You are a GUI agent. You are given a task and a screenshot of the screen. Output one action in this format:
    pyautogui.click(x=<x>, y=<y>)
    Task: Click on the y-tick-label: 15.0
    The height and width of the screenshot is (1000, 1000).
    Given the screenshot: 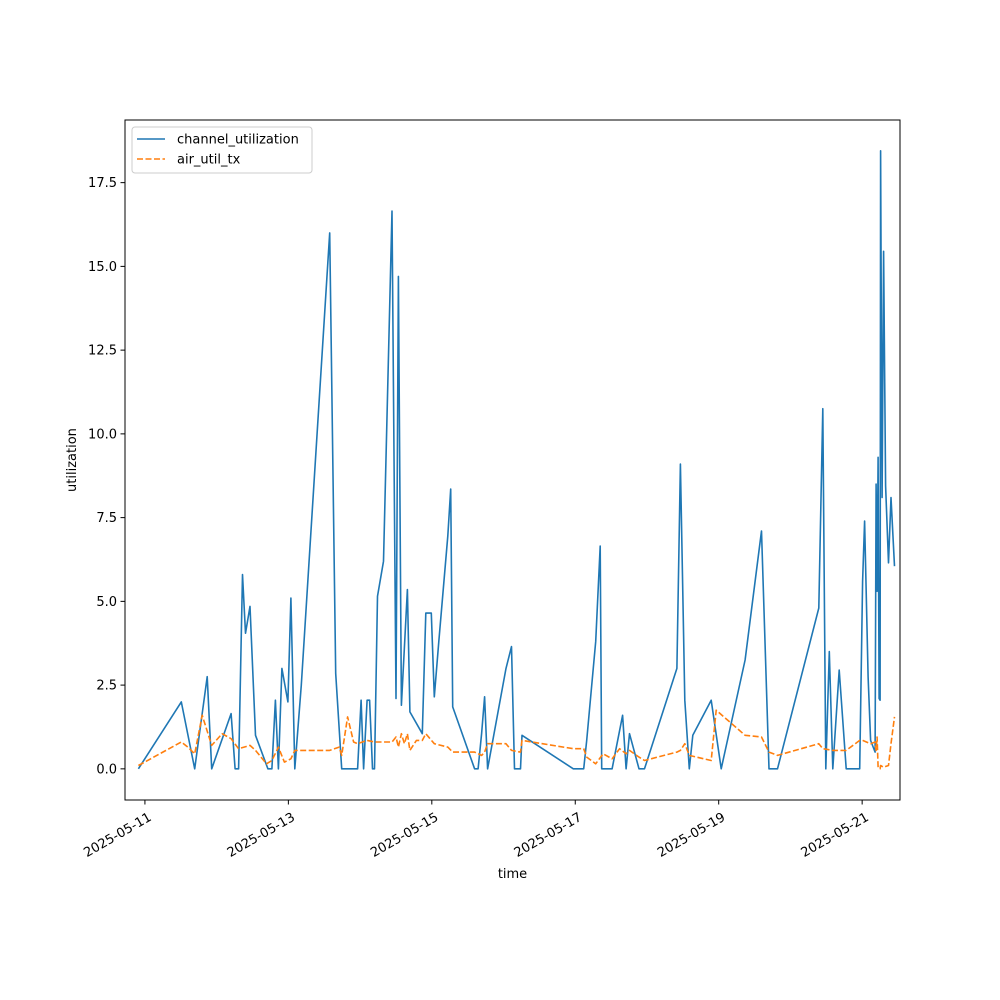 What is the action you would take?
    pyautogui.click(x=102, y=267)
    